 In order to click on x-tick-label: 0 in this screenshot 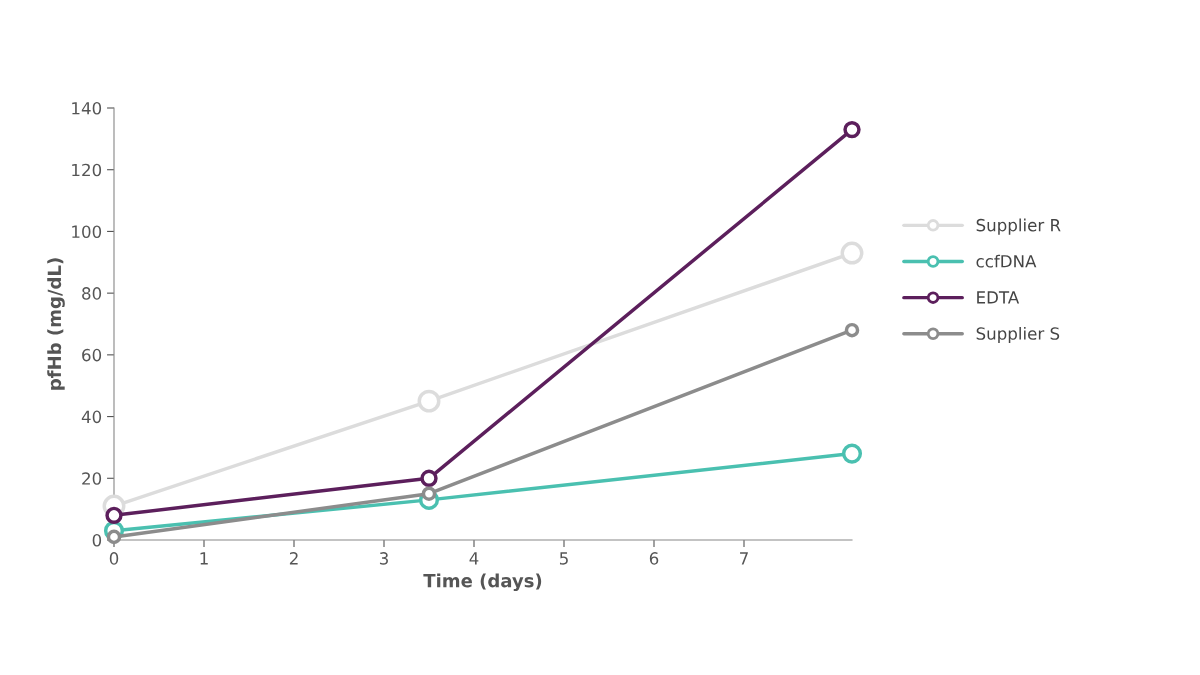, I will do `click(114, 558)`.